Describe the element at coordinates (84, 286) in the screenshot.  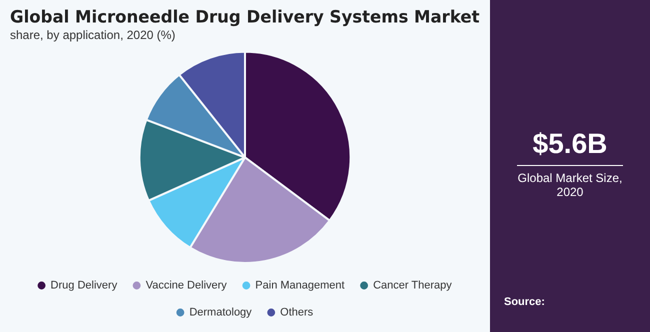
I see `legend-label: Drug Delivery` at that location.